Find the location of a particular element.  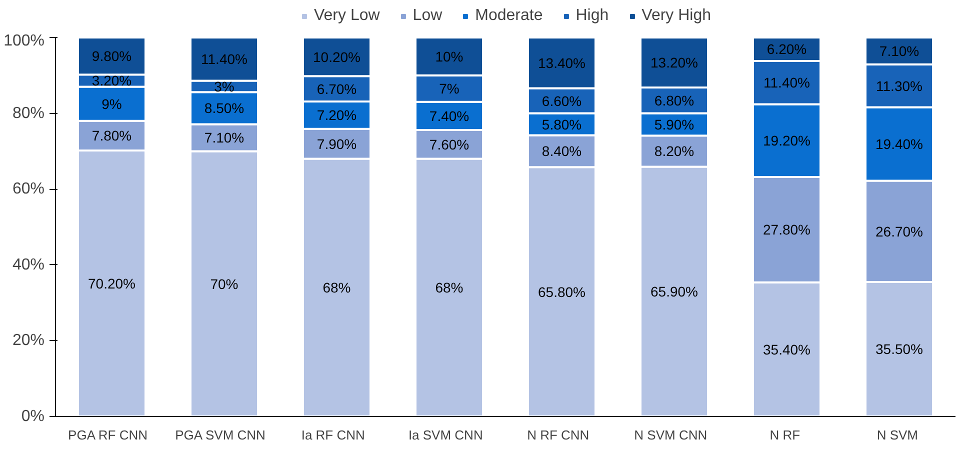

y-tick-label: 20% is located at coordinates (28, 341).